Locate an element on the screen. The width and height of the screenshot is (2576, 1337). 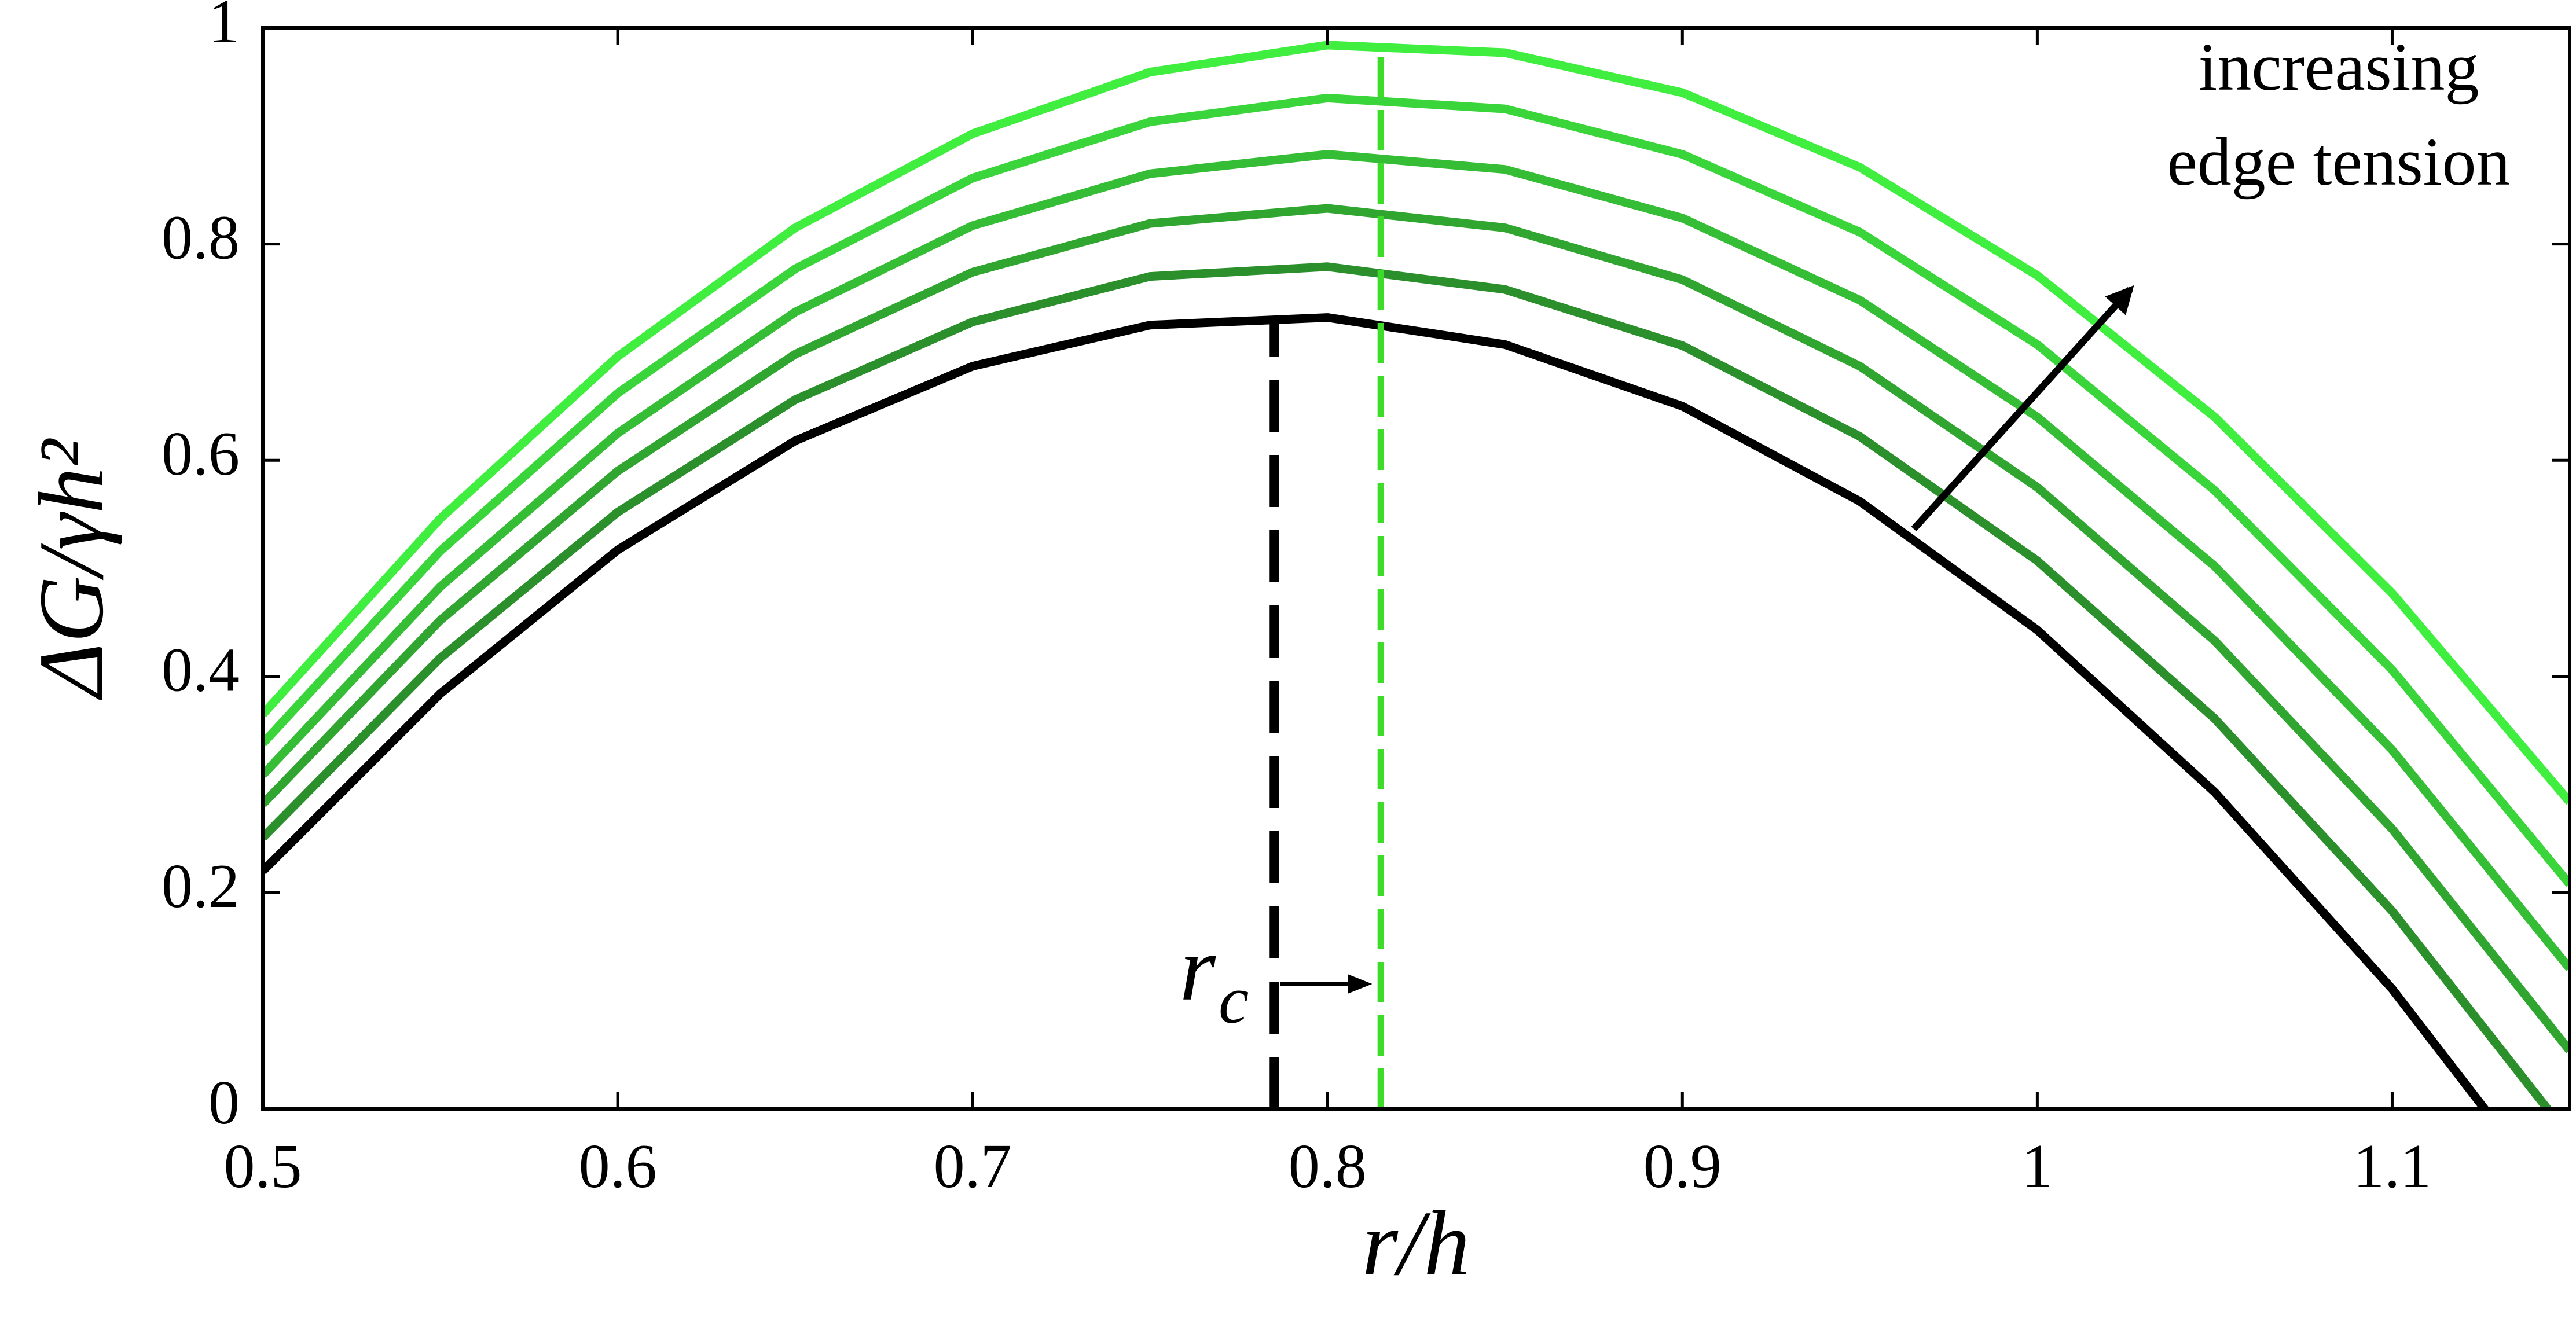
y-tick-label: 0.4 is located at coordinates (201, 670).